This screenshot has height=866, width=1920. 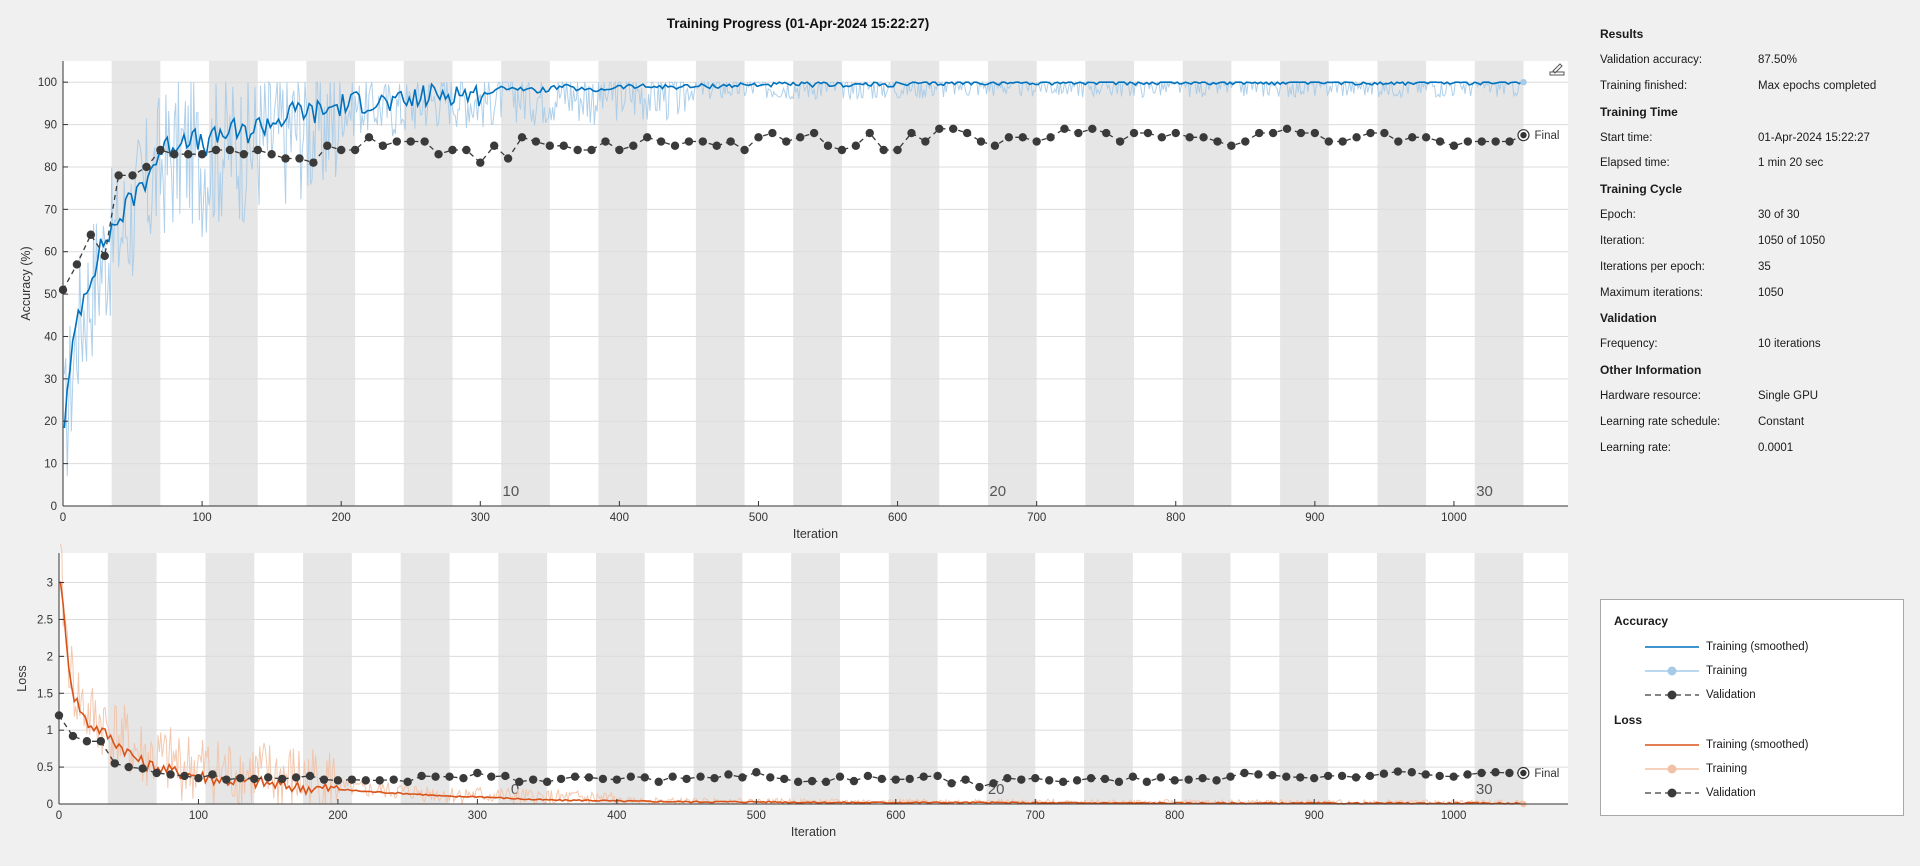 What do you see at coordinates (1757, 745) in the screenshot?
I see `legend-loss-smoothed-label: Training (smoothed)` at bounding box center [1757, 745].